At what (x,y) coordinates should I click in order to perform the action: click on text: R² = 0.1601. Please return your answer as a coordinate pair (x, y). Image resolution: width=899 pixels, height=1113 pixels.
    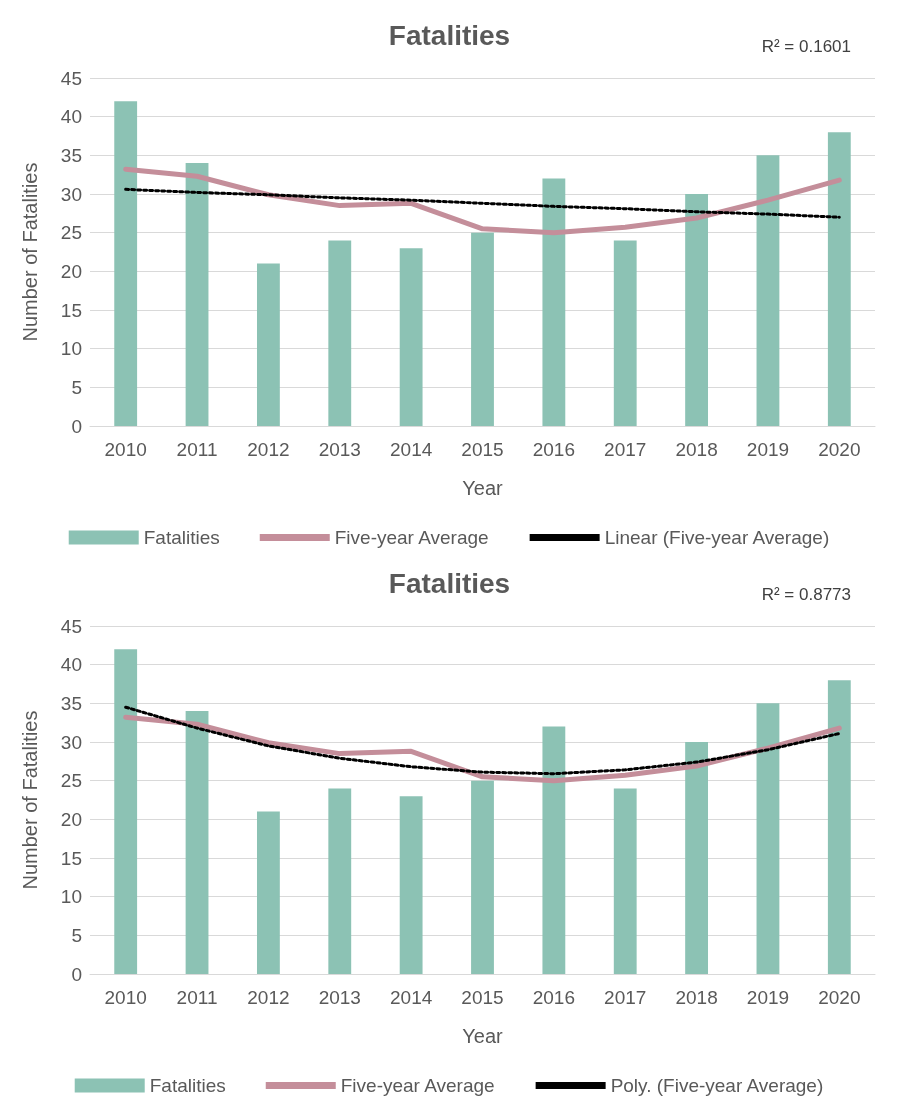
    Looking at the image, I should click on (806, 46).